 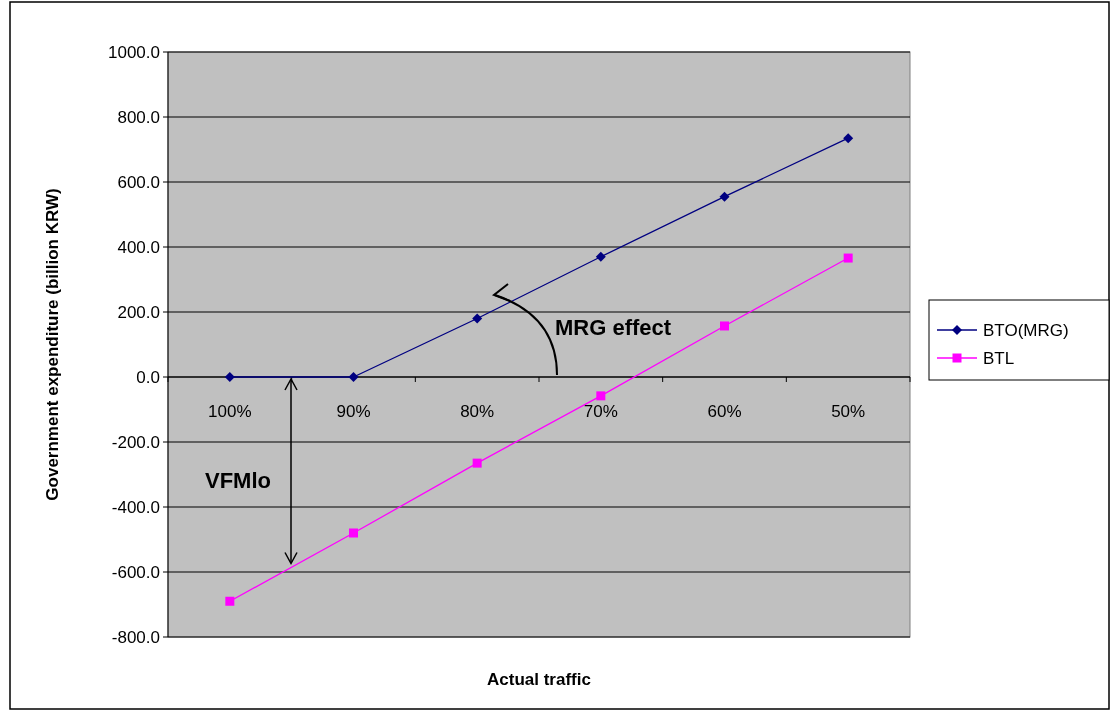 I want to click on y-axis-title: Government expenditure (billion KRW), so click(x=52, y=344).